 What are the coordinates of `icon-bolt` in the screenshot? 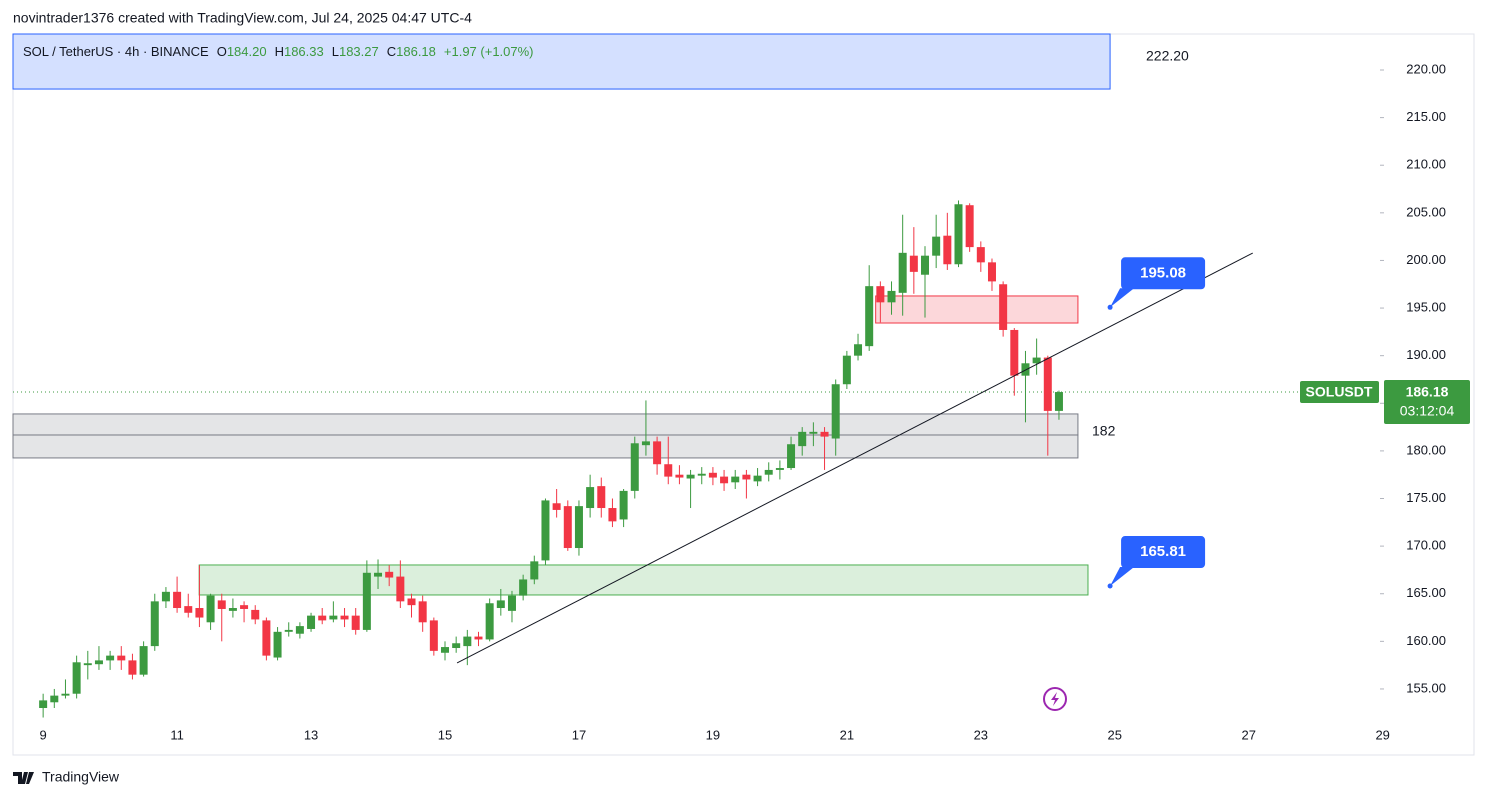 It's located at (1055, 699).